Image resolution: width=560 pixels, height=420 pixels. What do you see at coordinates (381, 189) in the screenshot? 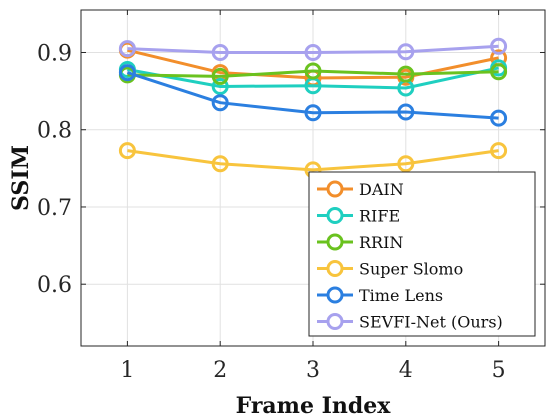
I see `legend-label: DAIN` at bounding box center [381, 189].